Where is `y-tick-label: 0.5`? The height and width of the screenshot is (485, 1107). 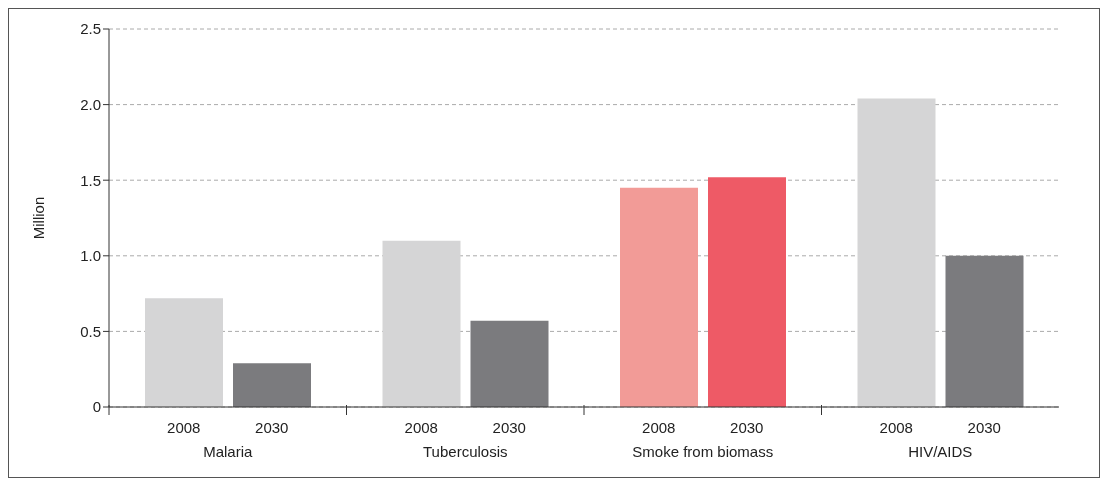 y-tick-label: 0.5 is located at coordinates (90, 331).